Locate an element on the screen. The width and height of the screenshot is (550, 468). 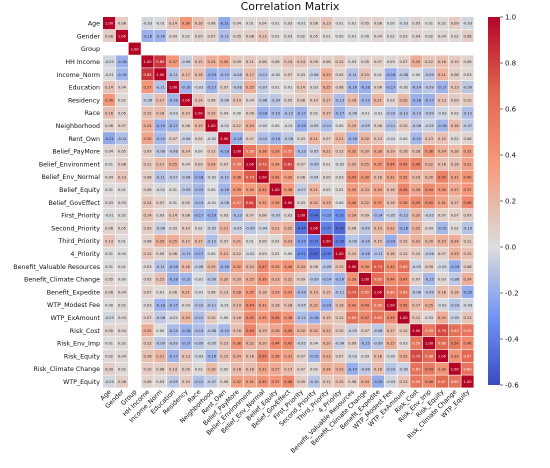
cell-value-label: 0.09 is located at coordinates (365, 216).